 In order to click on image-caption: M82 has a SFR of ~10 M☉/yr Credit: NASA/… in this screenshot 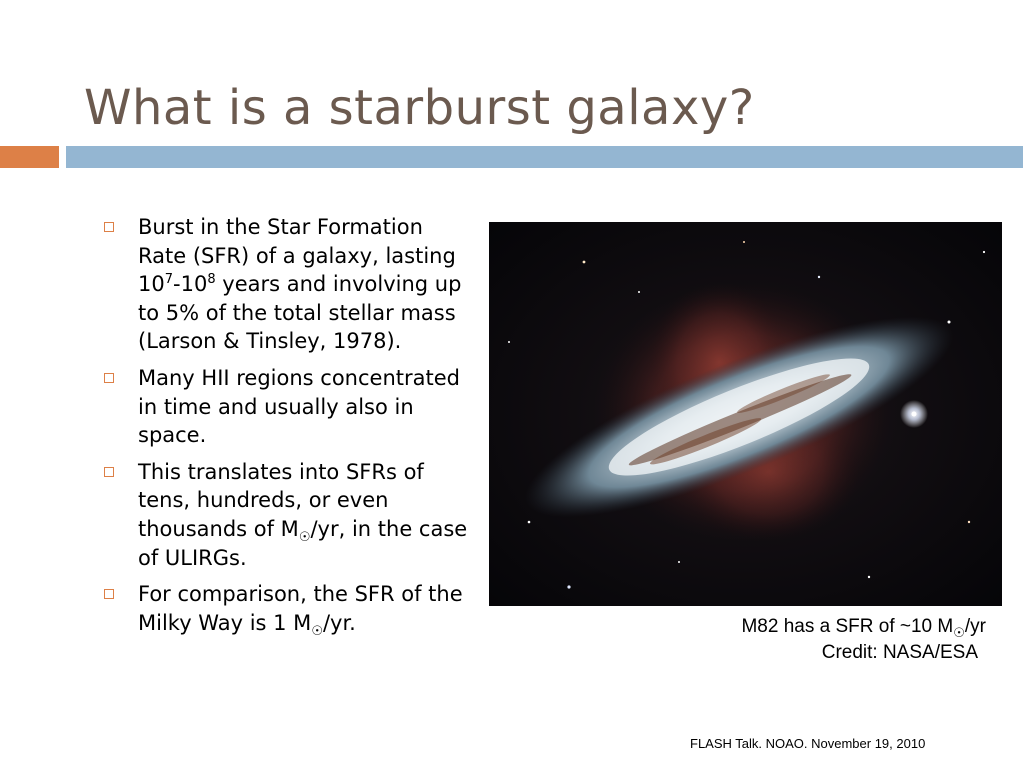, I will do `click(793, 640)`.